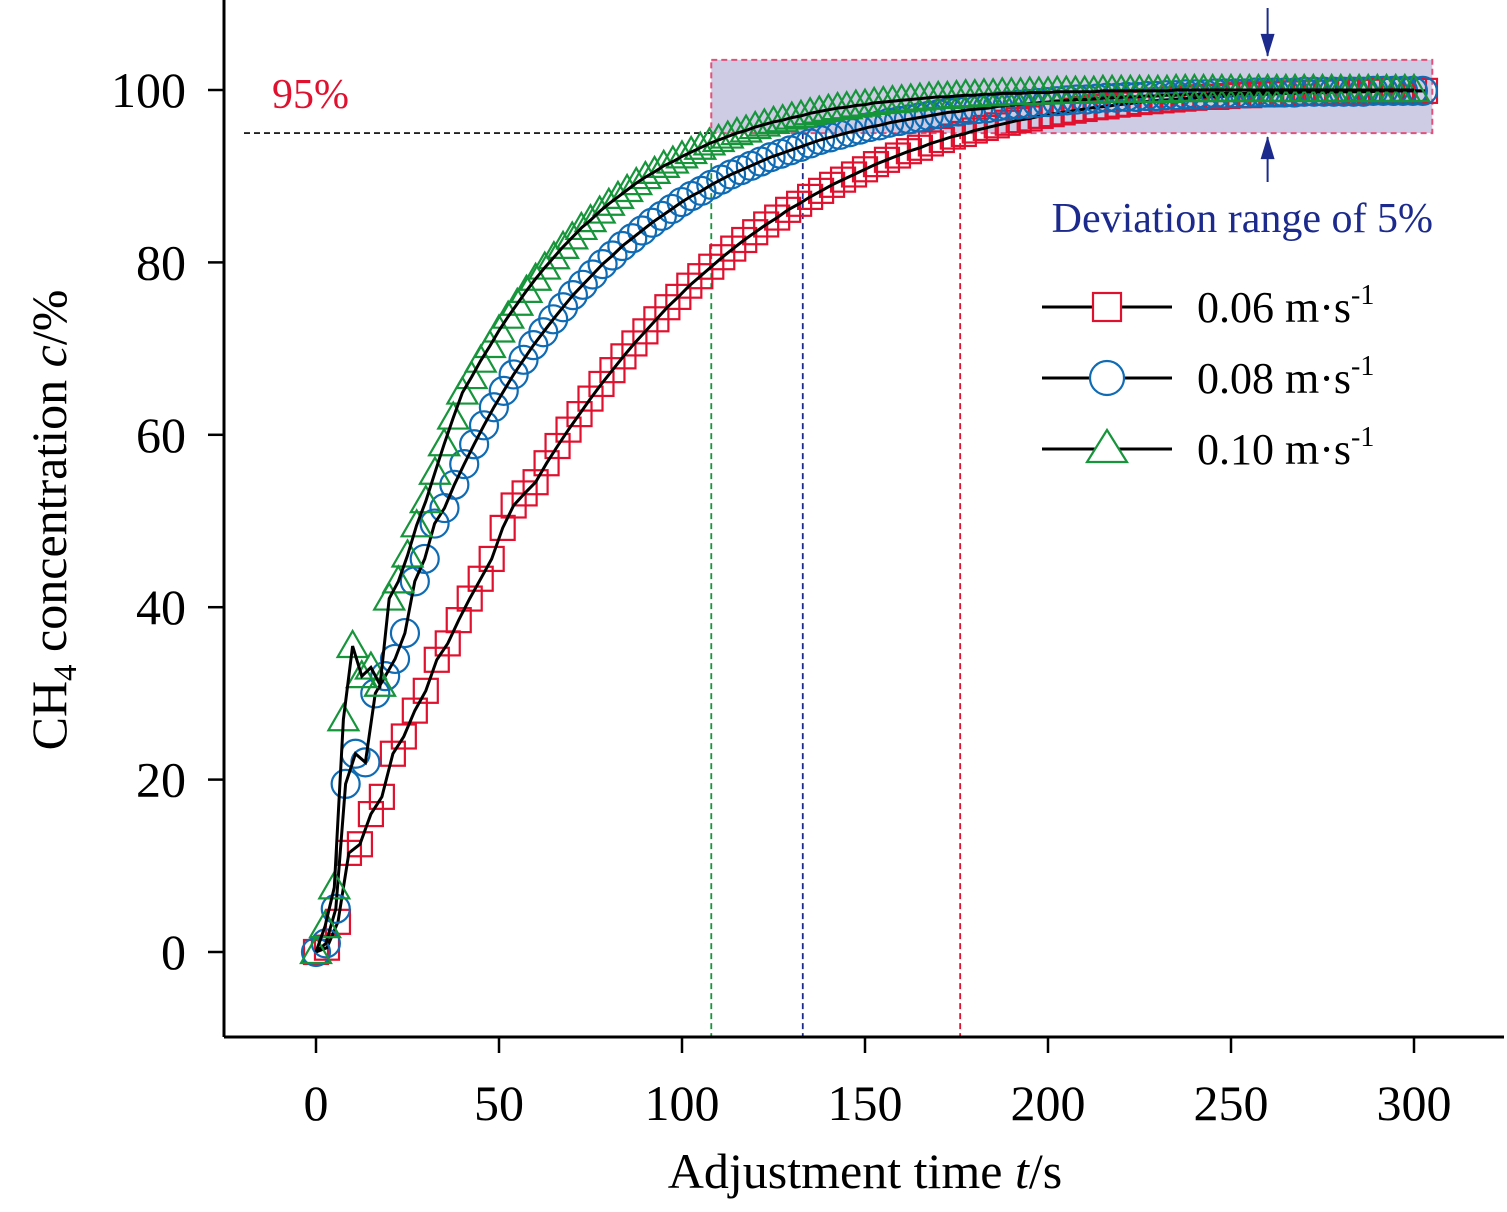 The image size is (1507, 1212). I want to click on legend-label-series-1: 0.06 m·s-1, so click(1285, 306).